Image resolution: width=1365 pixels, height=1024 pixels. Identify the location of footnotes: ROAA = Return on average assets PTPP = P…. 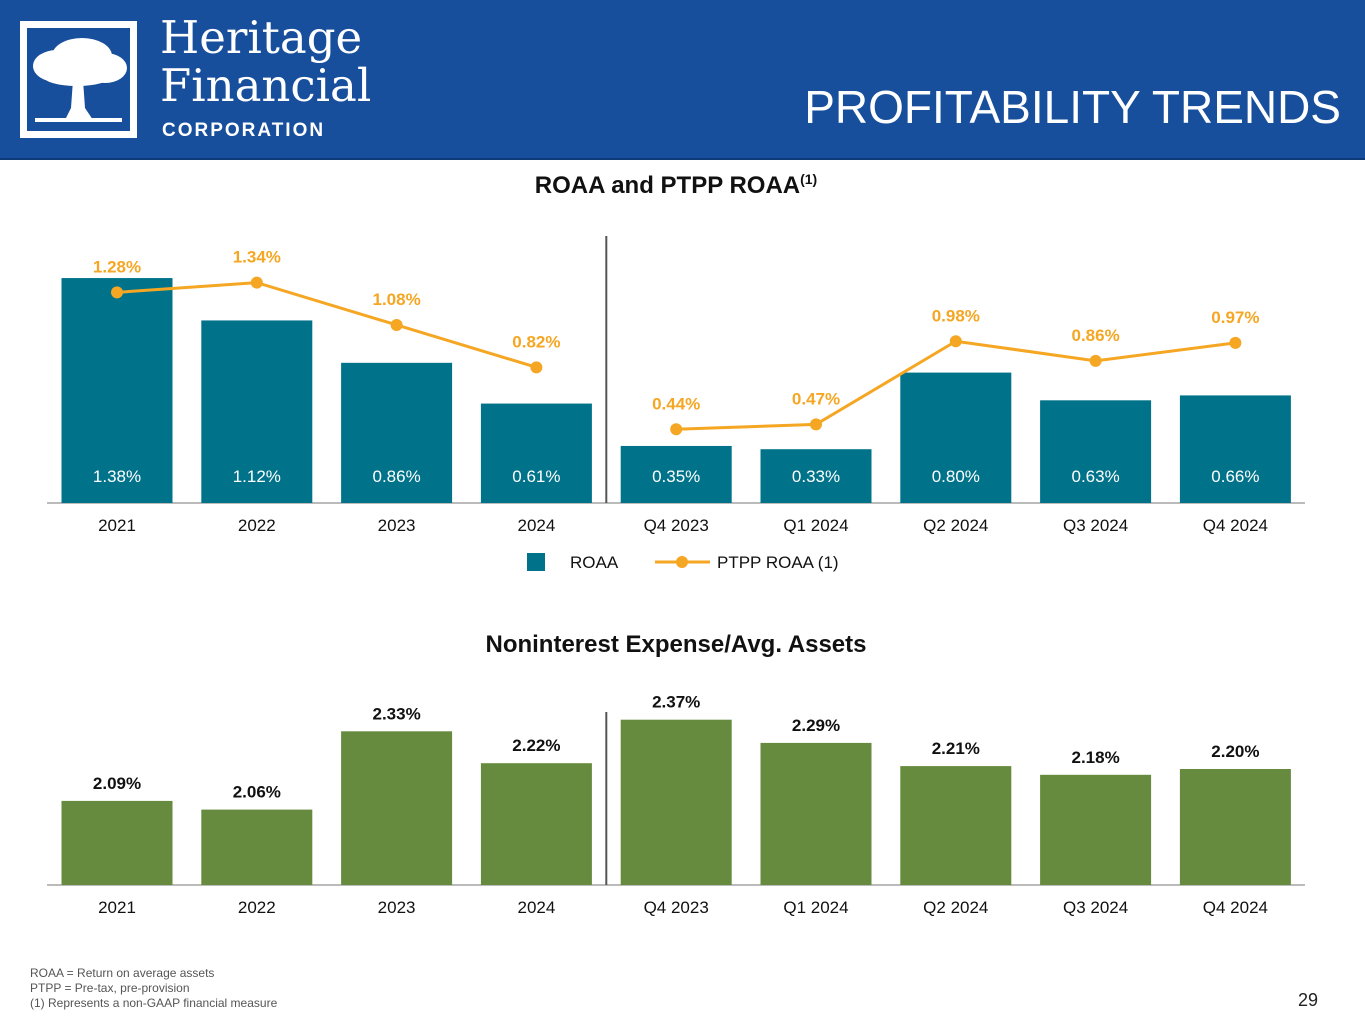
(153, 988).